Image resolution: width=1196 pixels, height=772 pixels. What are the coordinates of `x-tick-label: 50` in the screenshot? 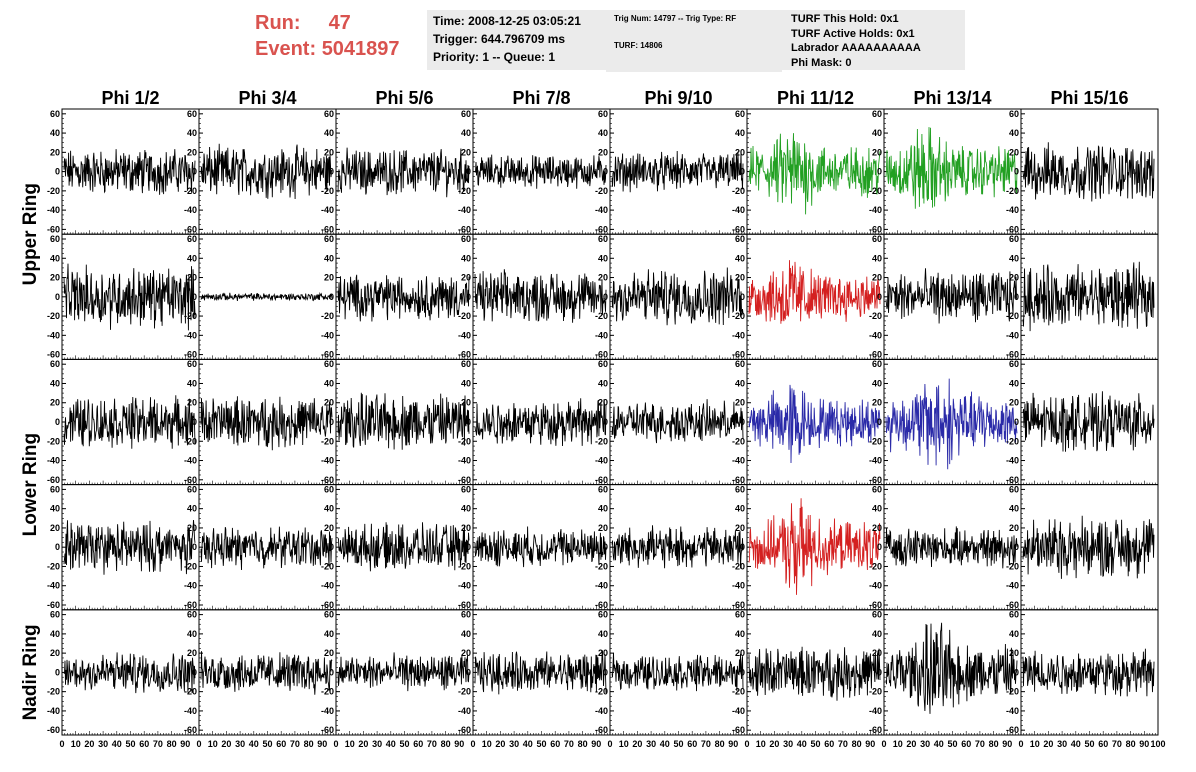 It's located at (1089, 744).